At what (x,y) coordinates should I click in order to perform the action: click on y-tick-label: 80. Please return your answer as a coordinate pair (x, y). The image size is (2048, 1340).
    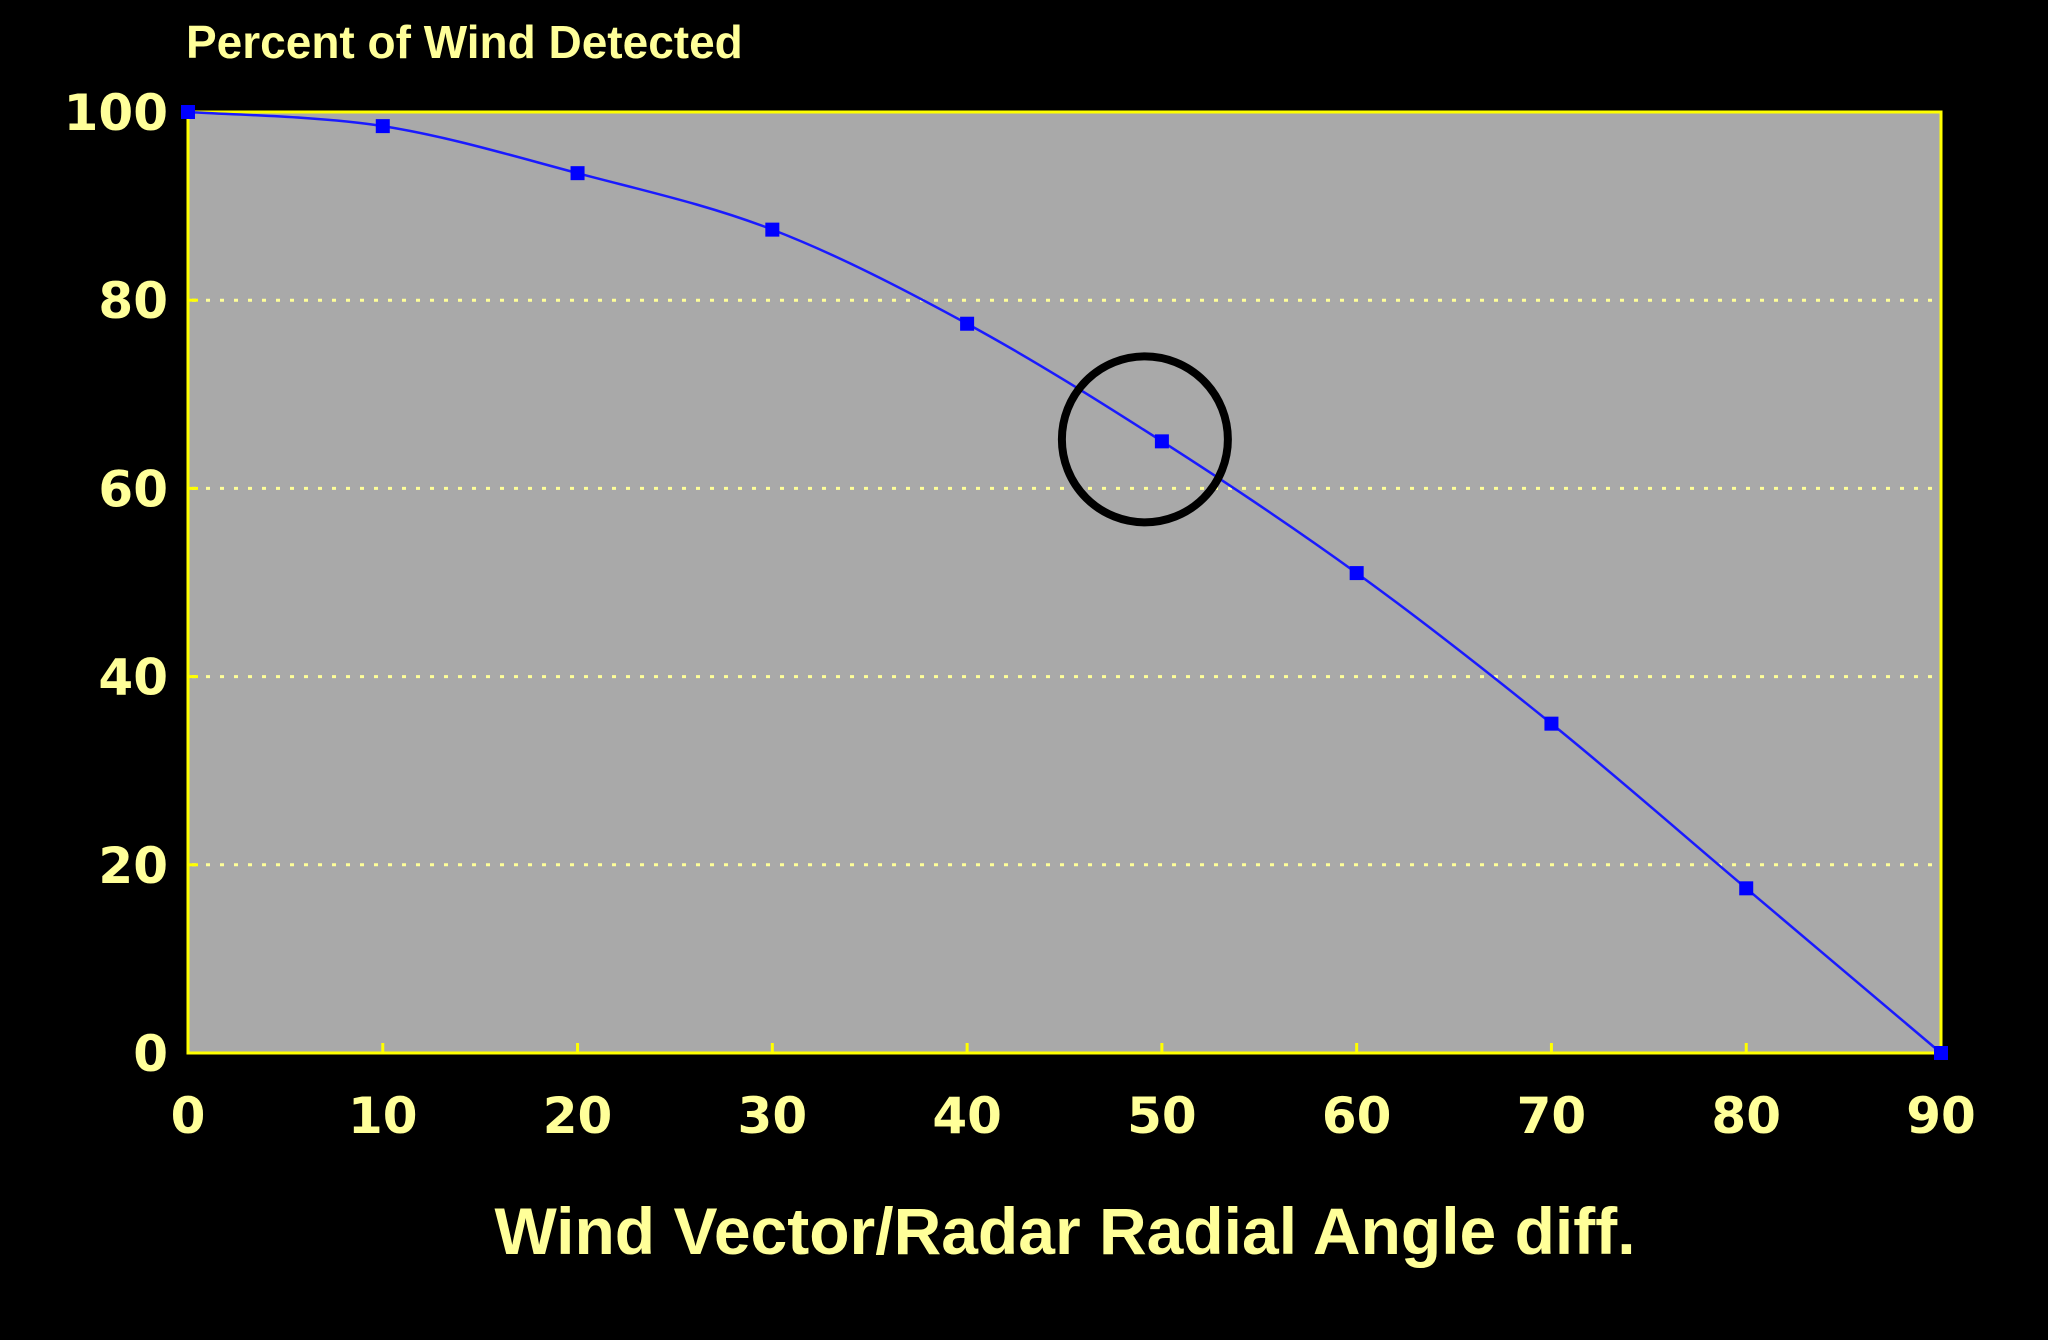
    Looking at the image, I should click on (133, 301).